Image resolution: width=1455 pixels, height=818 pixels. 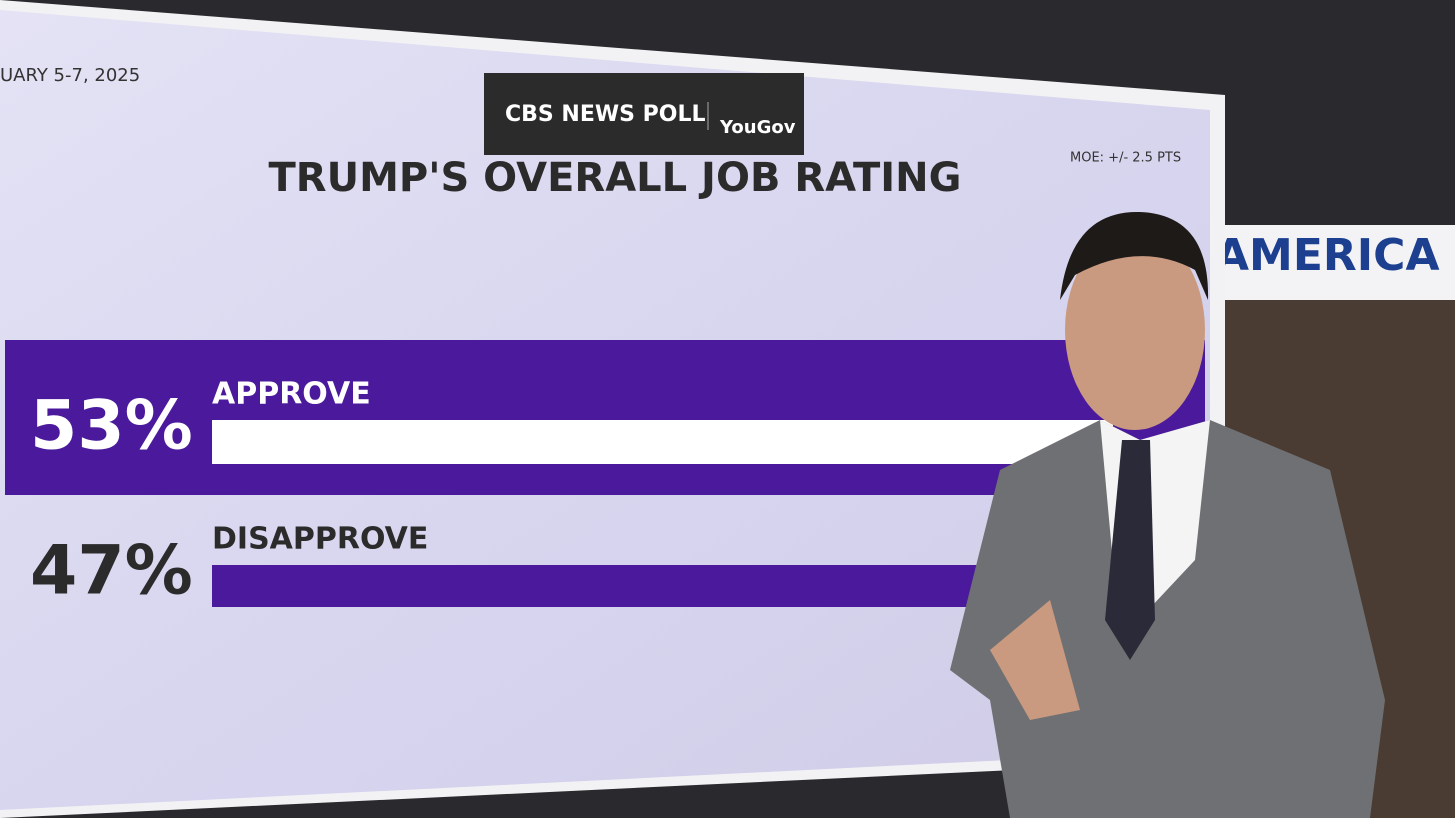 What do you see at coordinates (1130, 550) in the screenshot?
I see `tie` at bounding box center [1130, 550].